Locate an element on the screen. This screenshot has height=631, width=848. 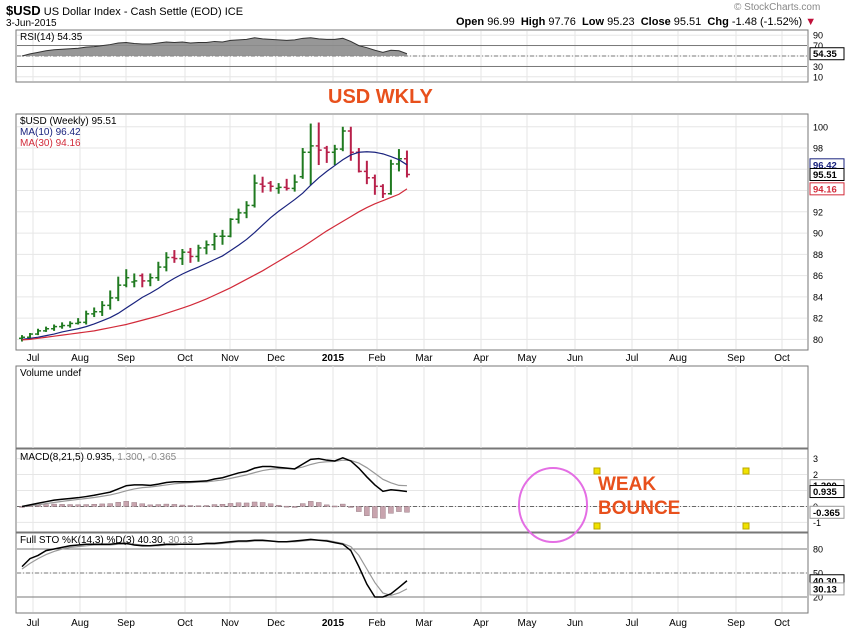
chart-date: 3-Jun-2015 is located at coordinates (31, 23).